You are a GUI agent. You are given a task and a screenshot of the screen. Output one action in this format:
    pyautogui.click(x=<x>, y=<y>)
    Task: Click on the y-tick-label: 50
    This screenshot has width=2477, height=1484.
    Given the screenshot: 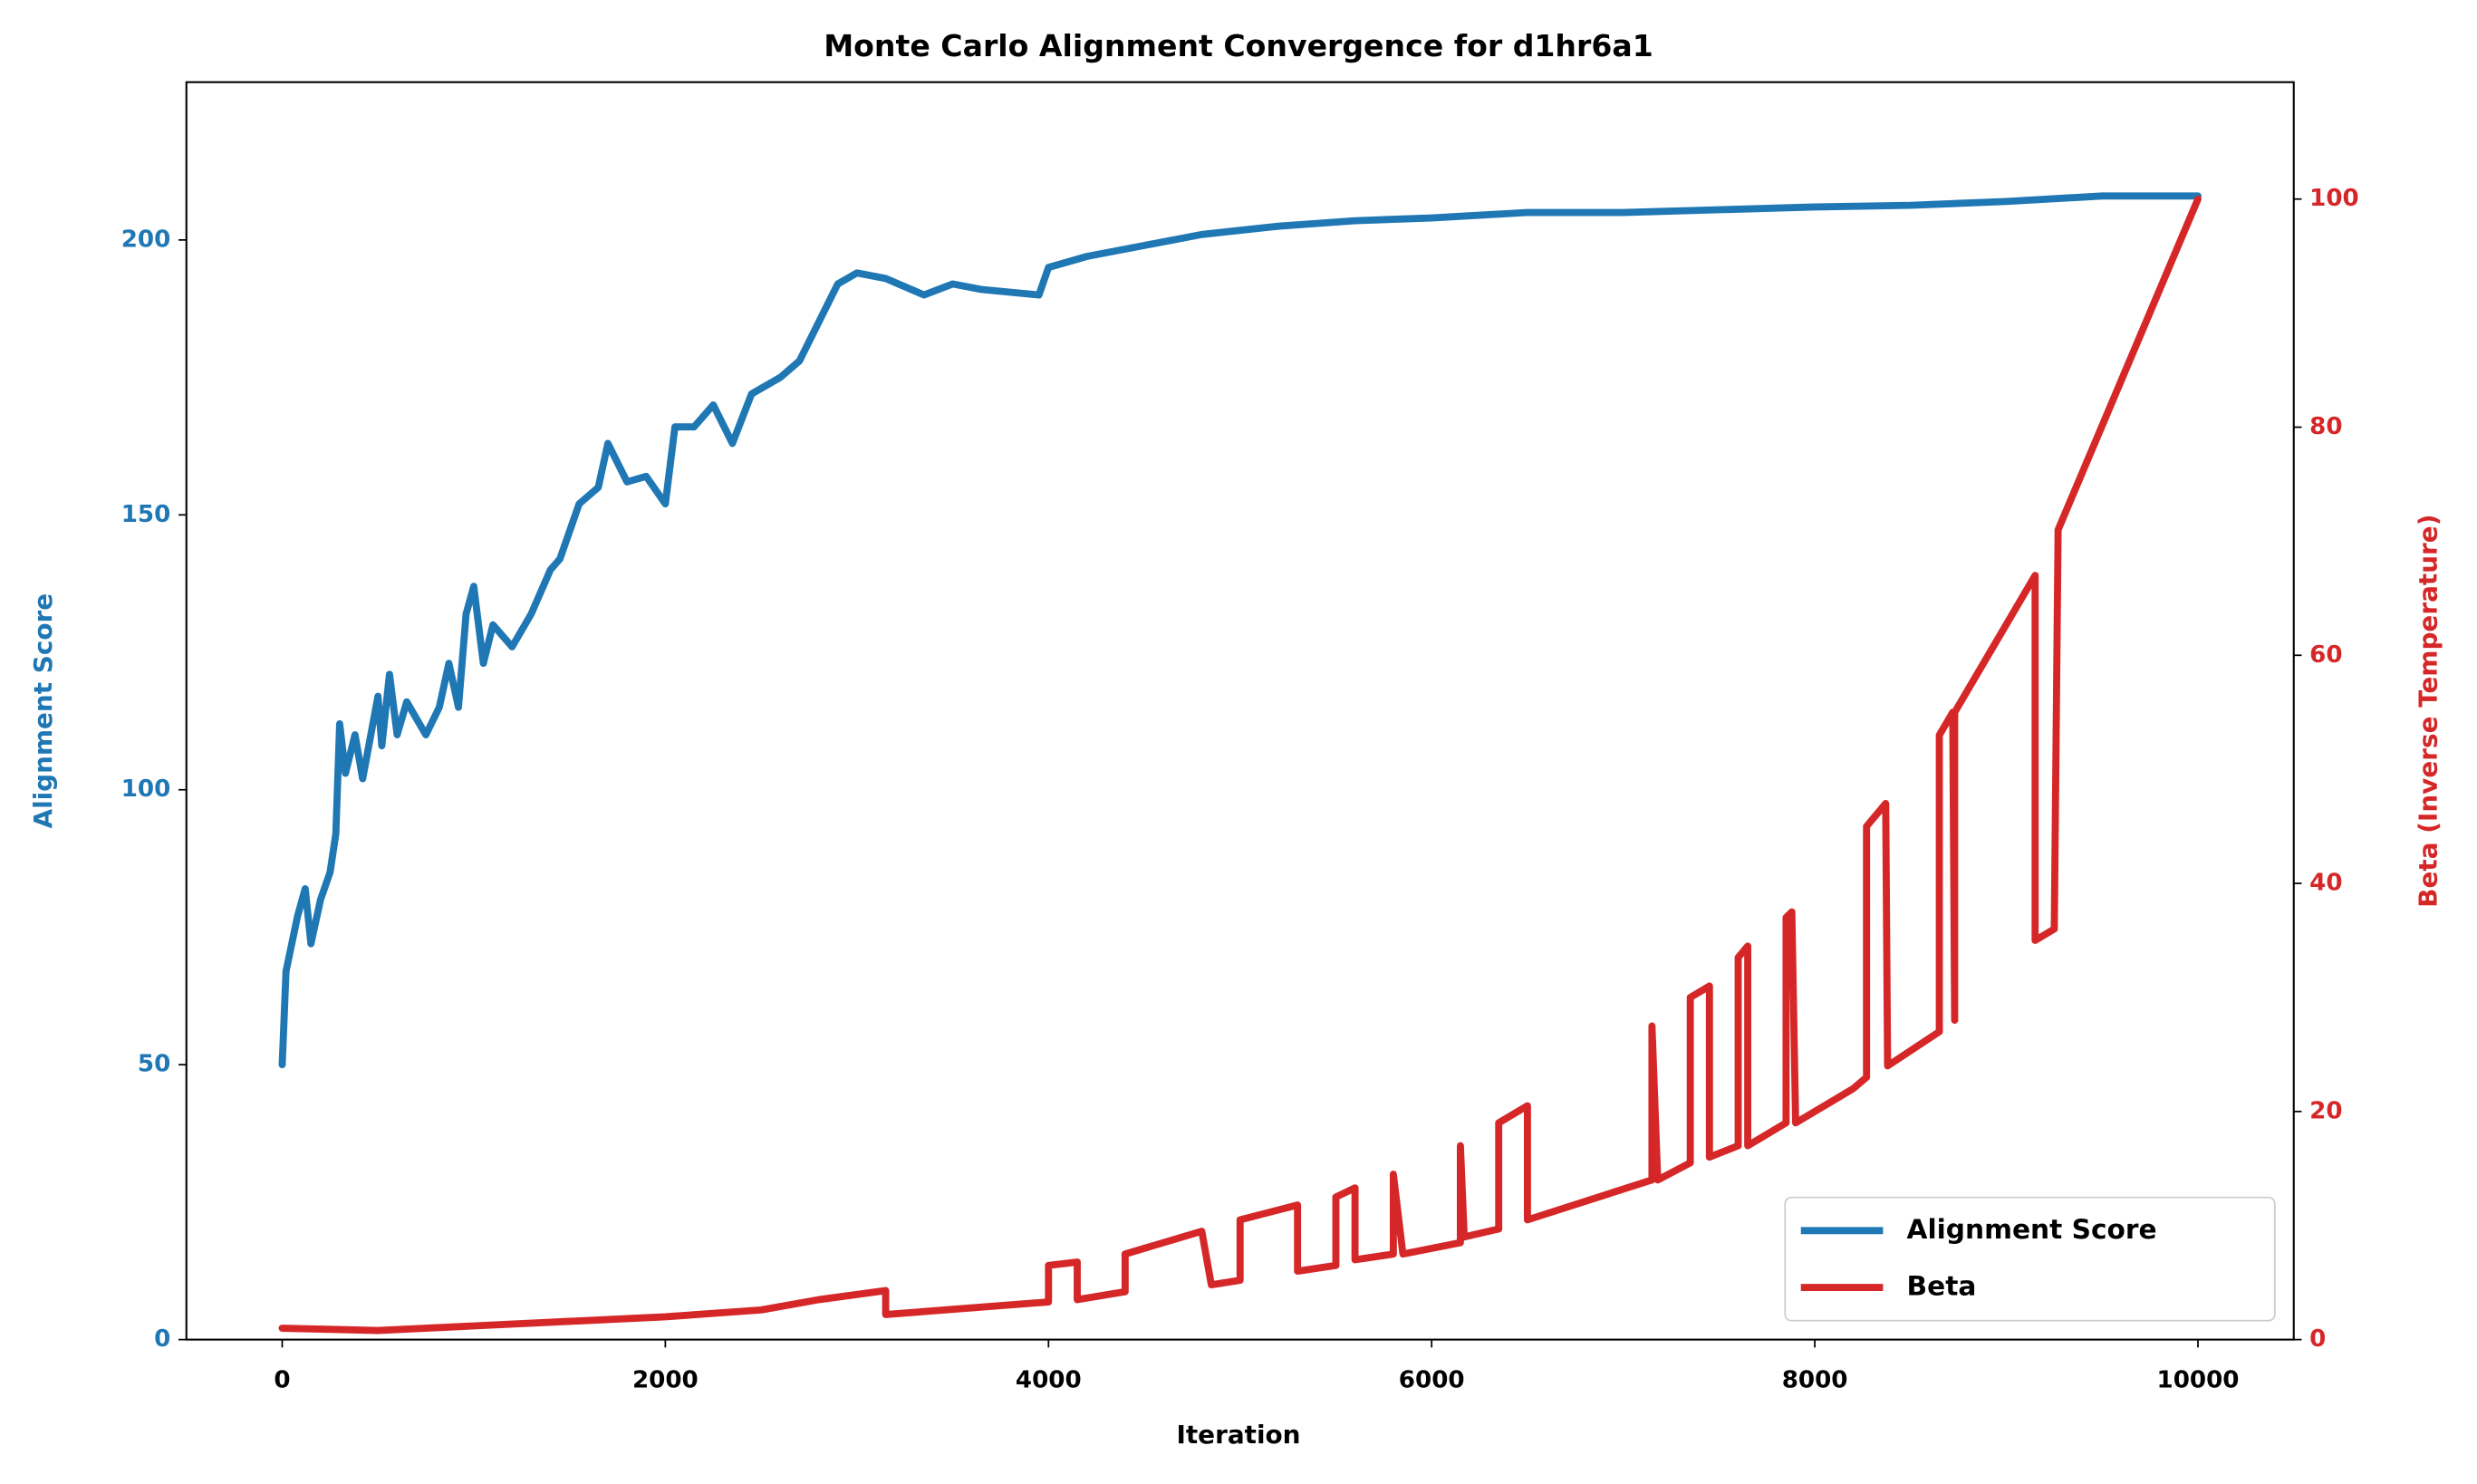 What is the action you would take?
    pyautogui.click(x=154, y=1064)
    